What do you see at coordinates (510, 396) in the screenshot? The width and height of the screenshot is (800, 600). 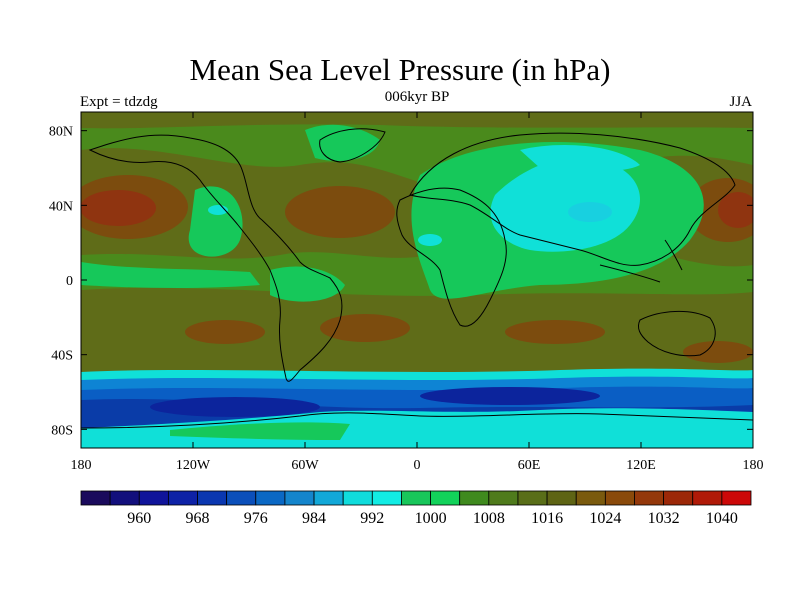 I see `circumpolar-low-indian` at bounding box center [510, 396].